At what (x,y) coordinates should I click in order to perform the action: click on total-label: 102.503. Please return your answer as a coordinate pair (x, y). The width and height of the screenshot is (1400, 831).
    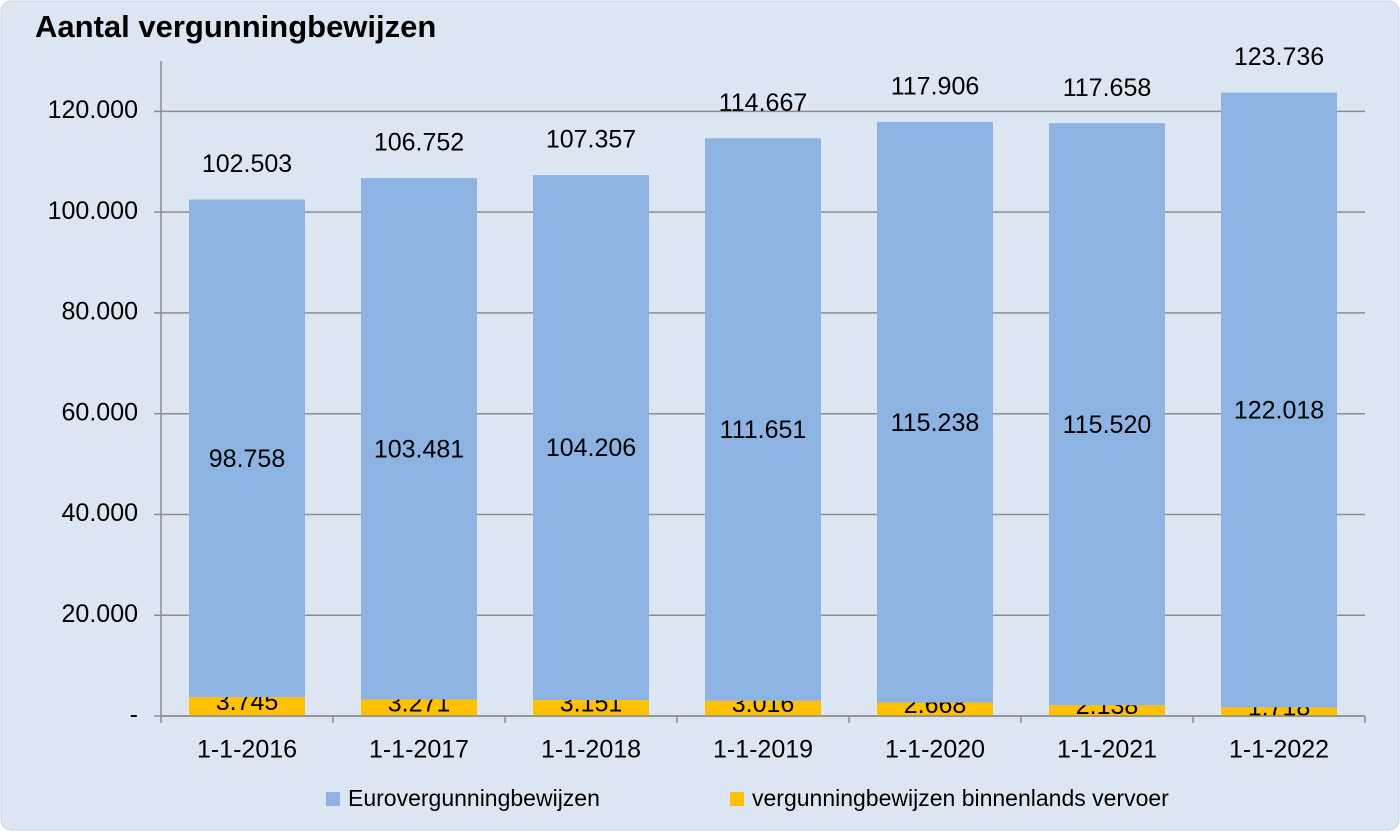
    Looking at the image, I should click on (247, 164).